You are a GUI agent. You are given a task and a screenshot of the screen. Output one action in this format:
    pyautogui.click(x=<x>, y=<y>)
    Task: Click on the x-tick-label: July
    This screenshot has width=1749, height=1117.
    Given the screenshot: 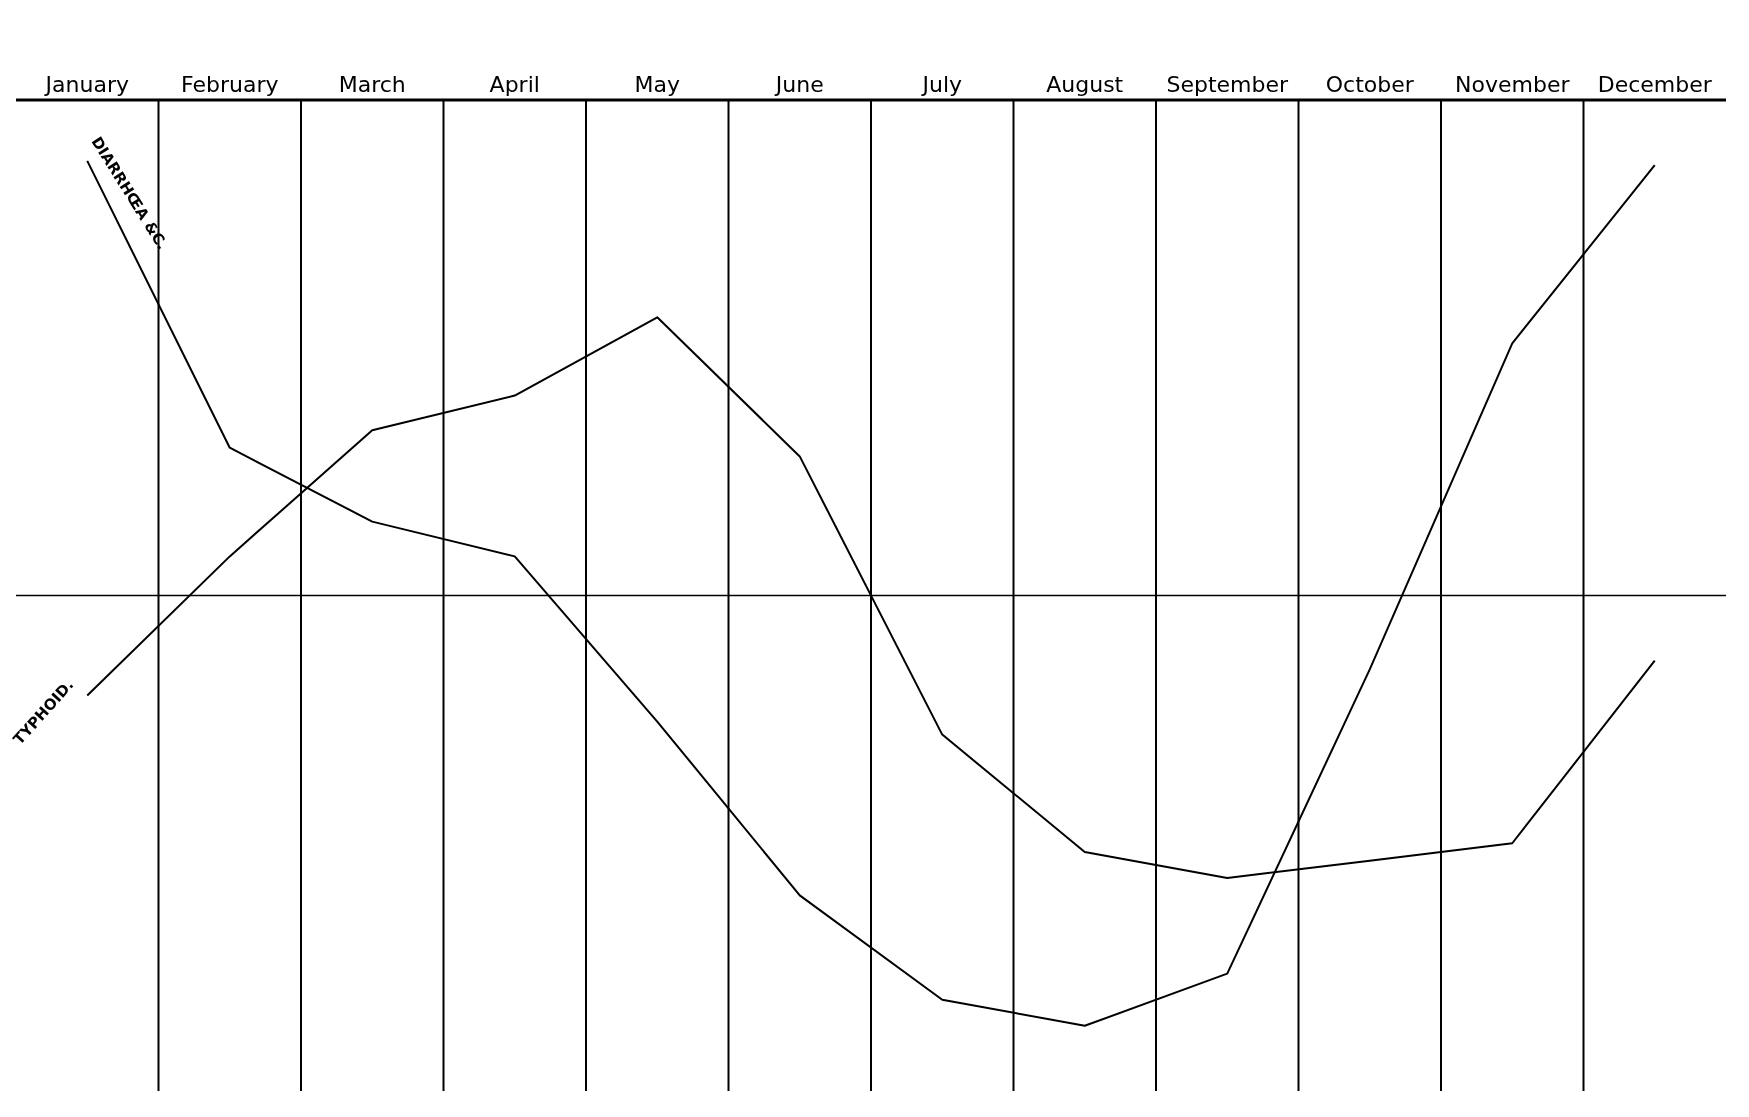 What is the action you would take?
    pyautogui.click(x=941, y=84)
    